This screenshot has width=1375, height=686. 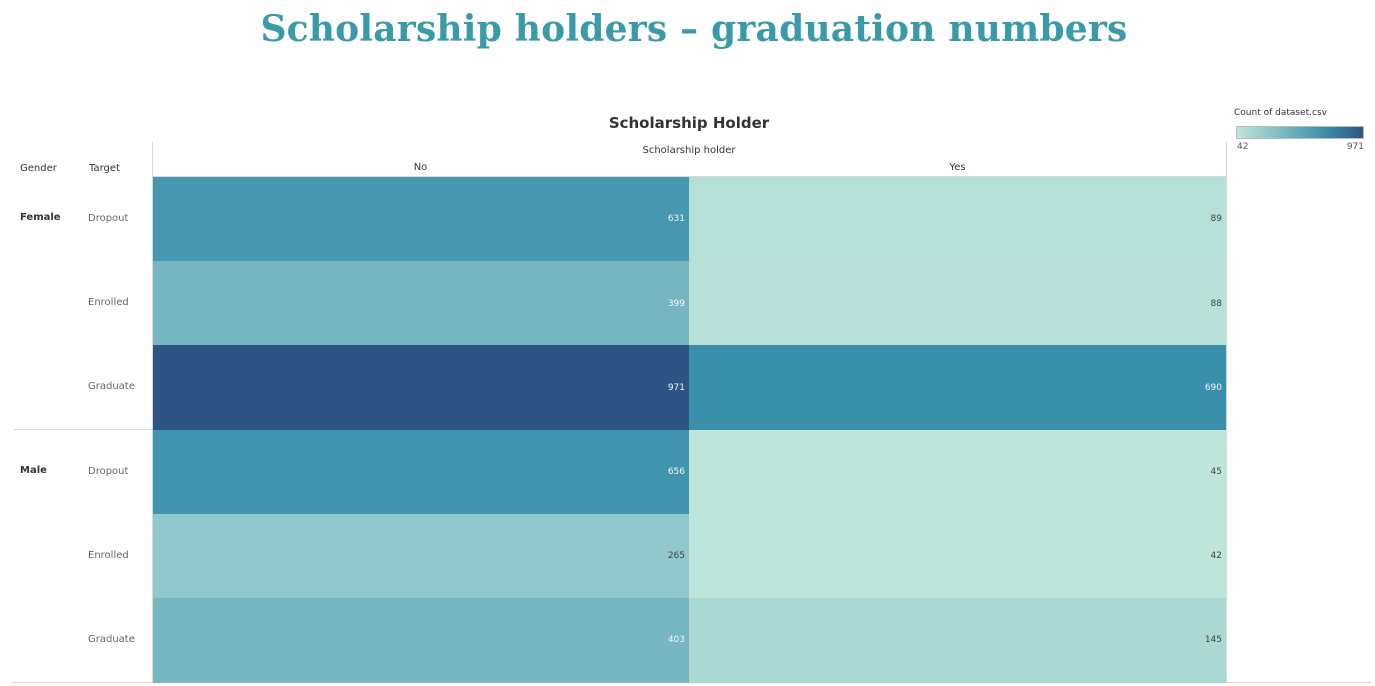 I want to click on cell-value-label: 265, so click(x=676, y=556).